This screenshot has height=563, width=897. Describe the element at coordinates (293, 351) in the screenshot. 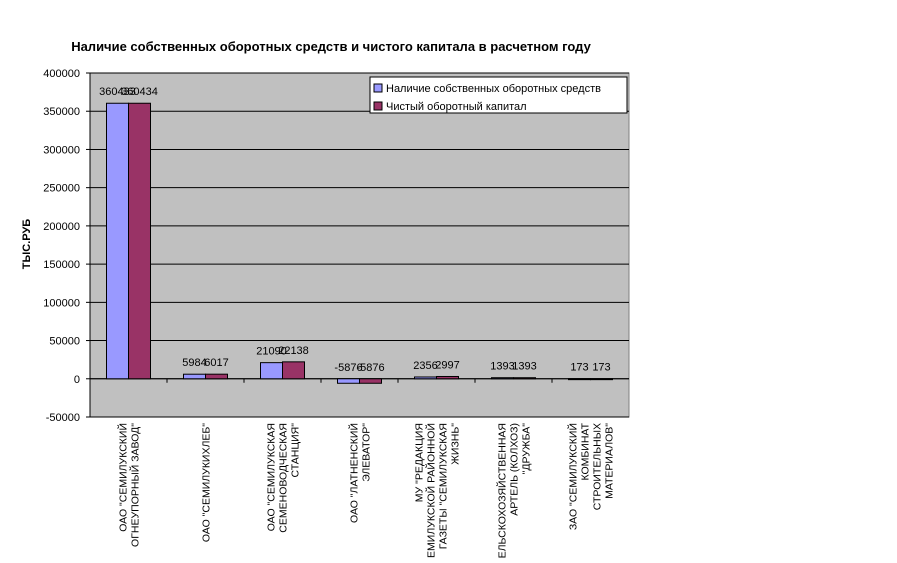

I see `data-label: 22138` at that location.